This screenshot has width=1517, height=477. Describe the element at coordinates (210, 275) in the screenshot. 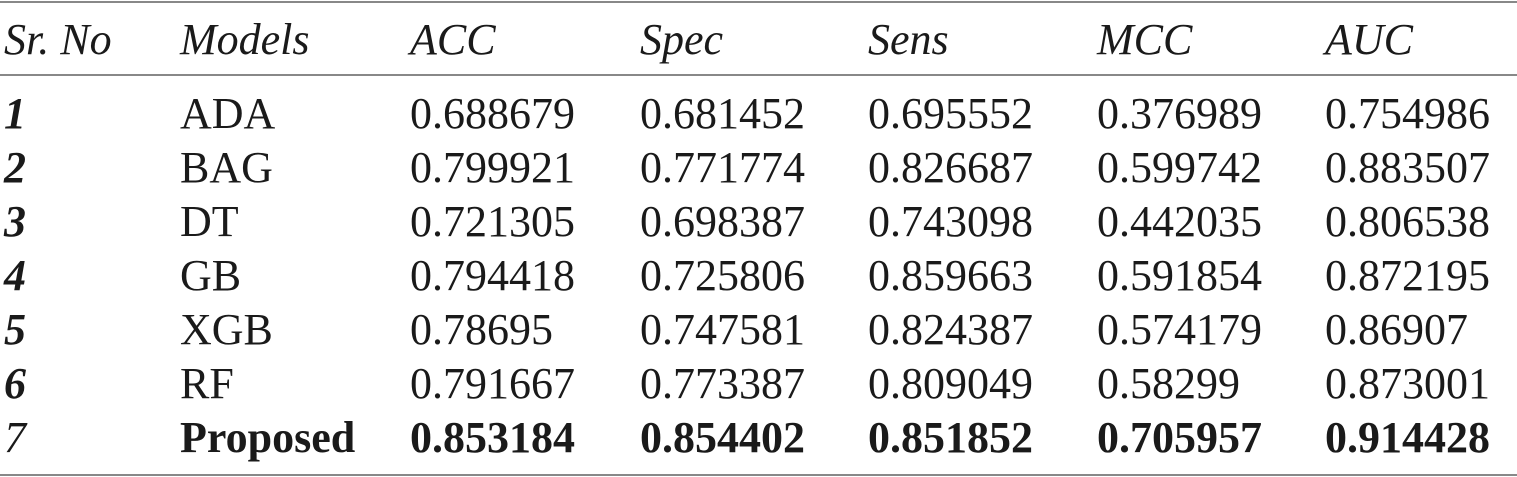

I see `model-name: GB` at that location.